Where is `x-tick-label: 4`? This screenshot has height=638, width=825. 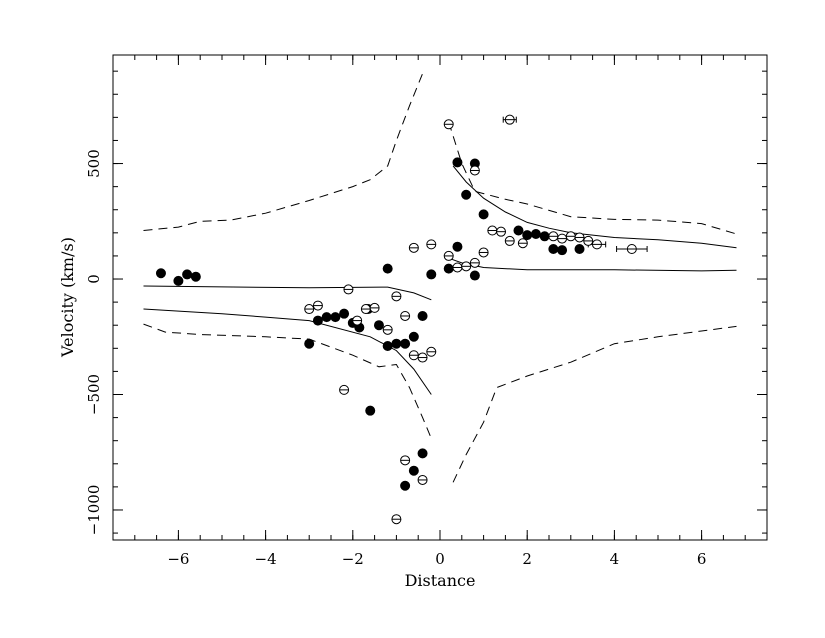
x-tick-label: 4 is located at coordinates (615, 559).